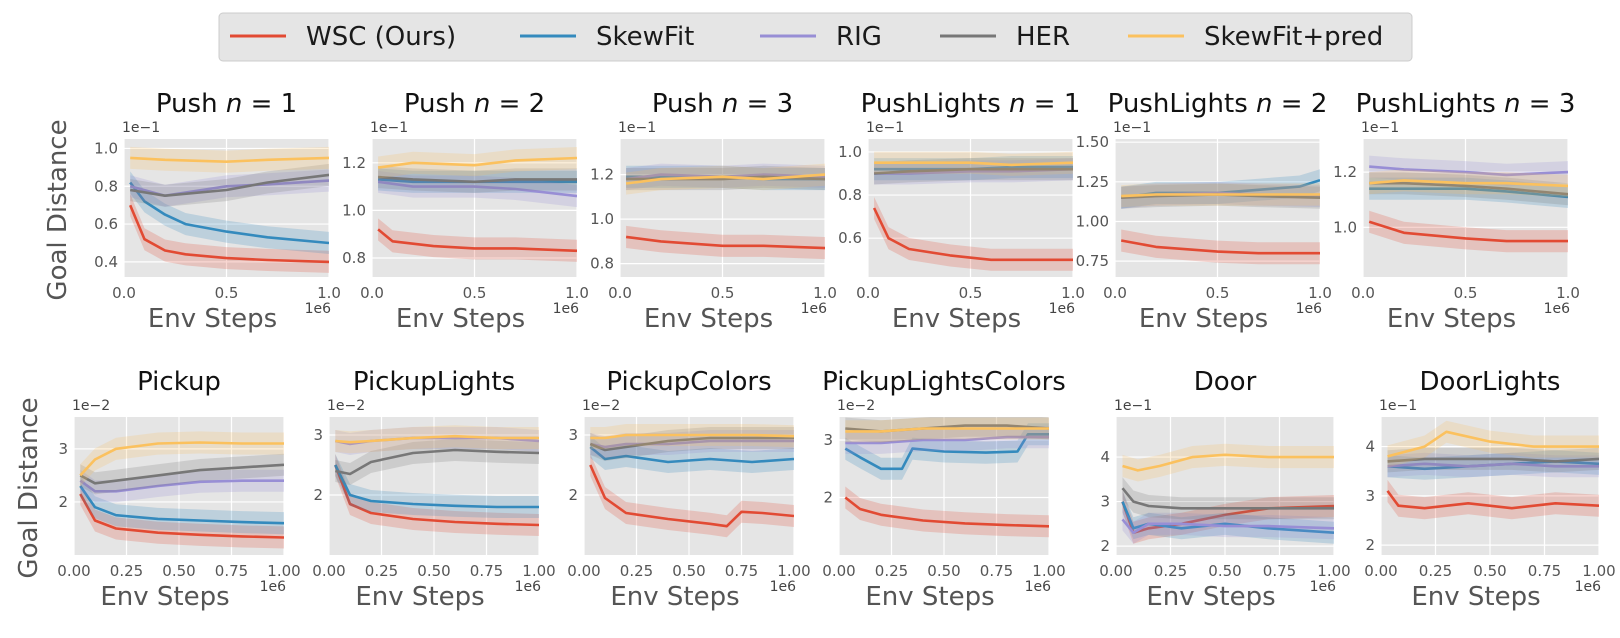 The width and height of the screenshot is (1620, 638). What do you see at coordinates (1293, 37) in the screenshot?
I see `legend-label-skewfit-pred: SkewFit+pred` at bounding box center [1293, 37].